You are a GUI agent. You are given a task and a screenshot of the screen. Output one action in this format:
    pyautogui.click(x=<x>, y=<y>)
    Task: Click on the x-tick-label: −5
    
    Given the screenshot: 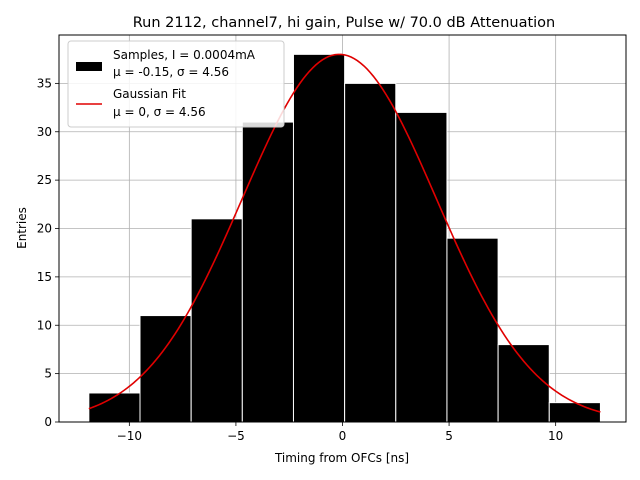 What is the action you would take?
    pyautogui.click(x=236, y=436)
    